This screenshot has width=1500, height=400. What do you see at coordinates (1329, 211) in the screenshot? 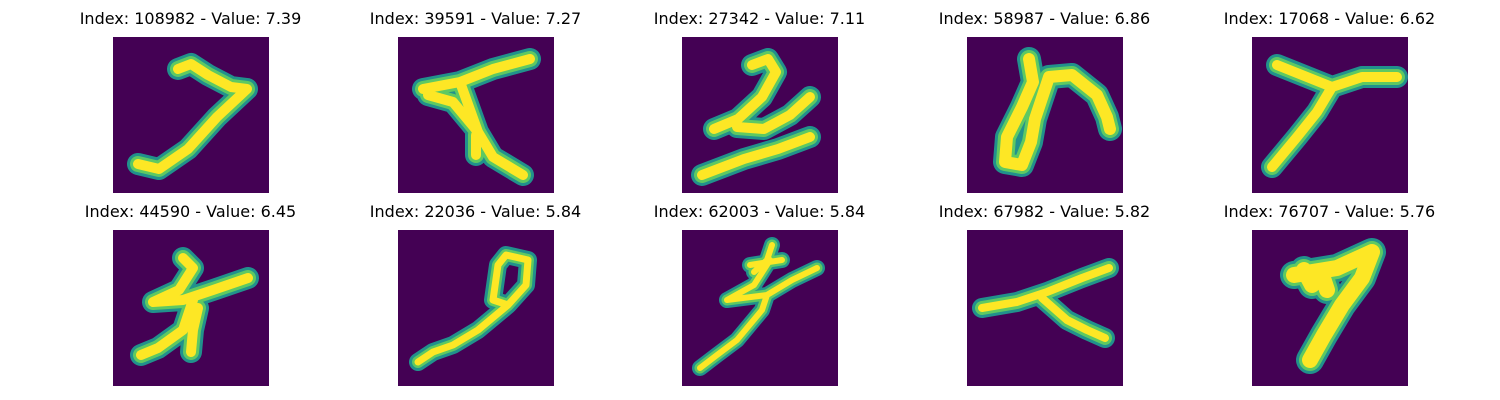
I see `sample-title: Index: 76707 - Value: 5.76` at bounding box center [1329, 211].